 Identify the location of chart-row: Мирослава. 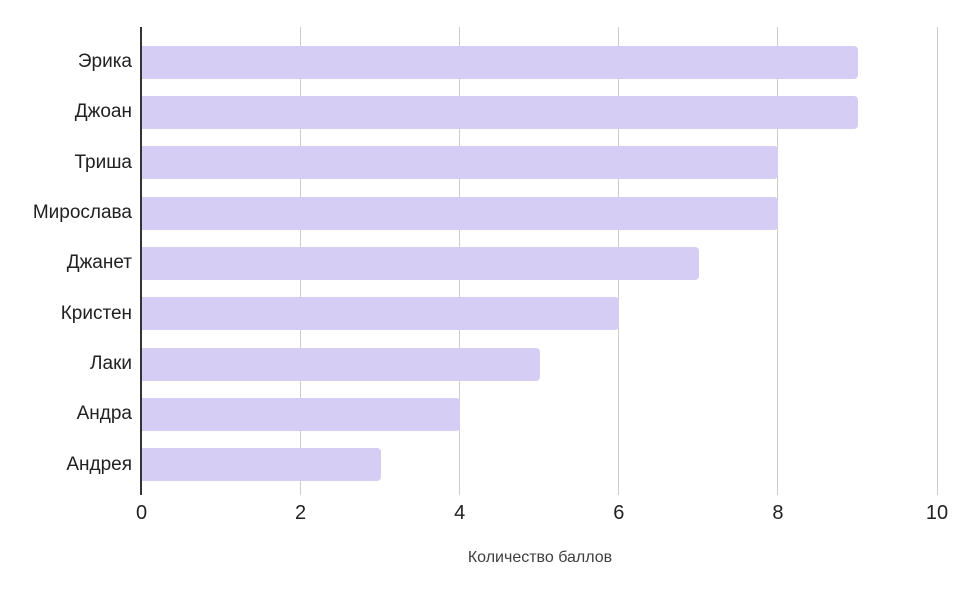
(483, 213).